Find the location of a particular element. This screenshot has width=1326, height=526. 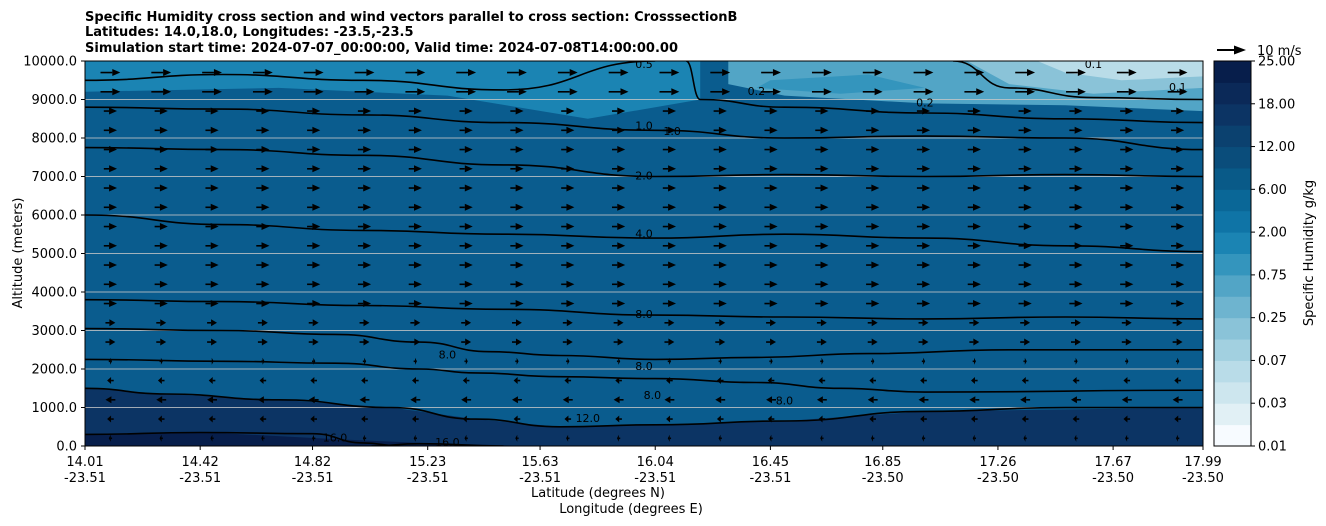

x-tick-label-latitude: 16.85 is located at coordinates (882, 462).